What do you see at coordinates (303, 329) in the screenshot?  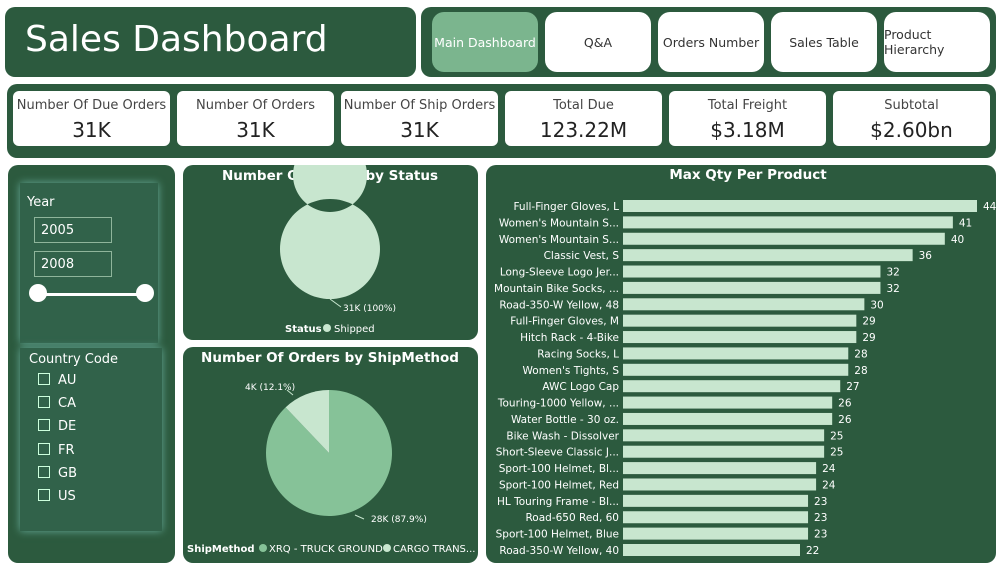 I see `legend-title: Status` at bounding box center [303, 329].